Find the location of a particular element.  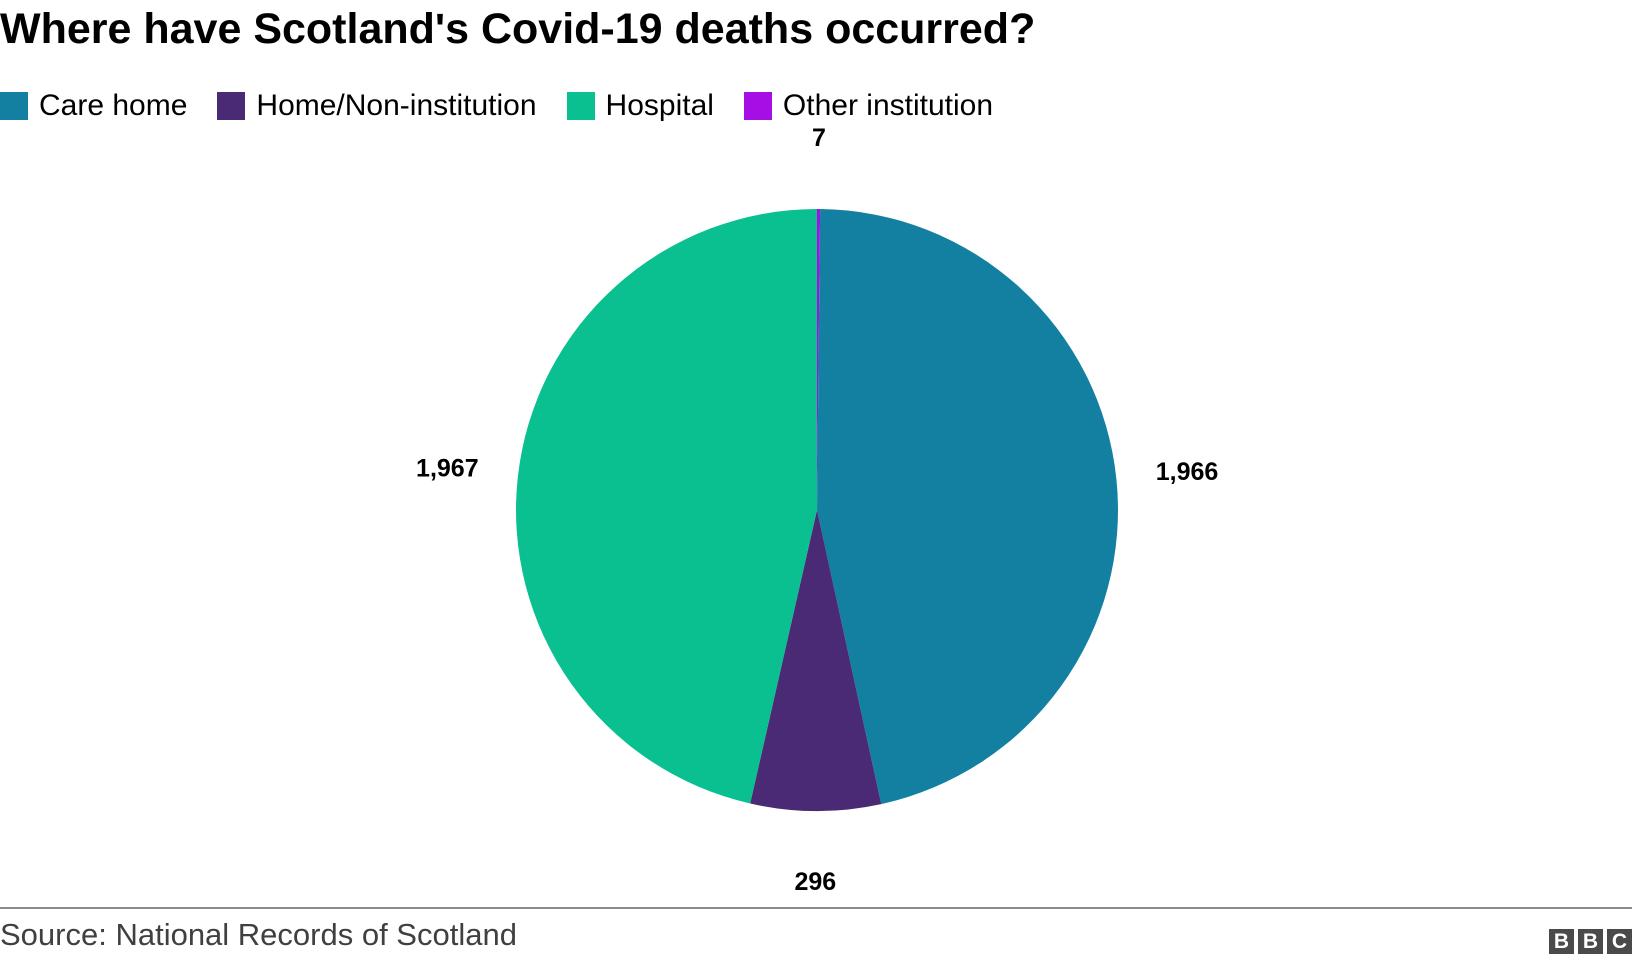

legend-label-other-institution: Other institution is located at coordinates (888, 105).